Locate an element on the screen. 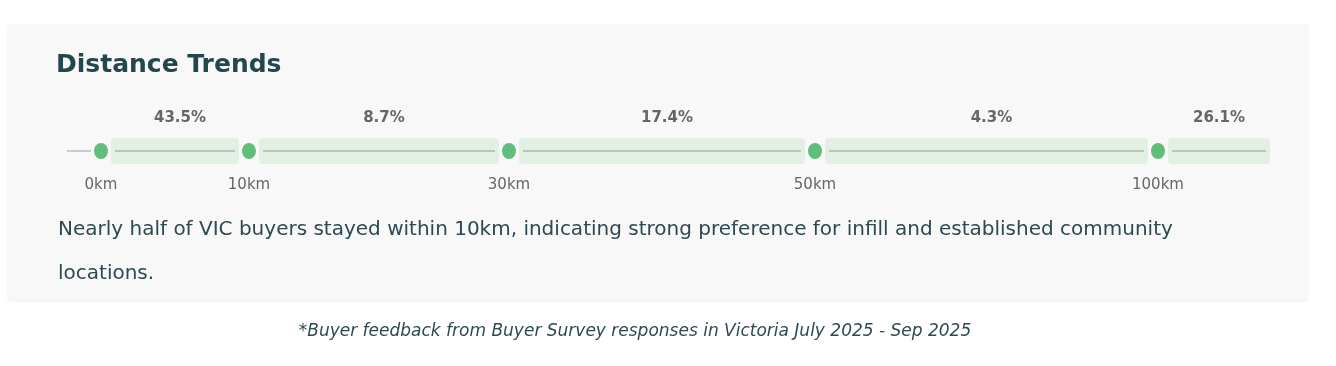 This screenshot has height=366, width=1336. text: 30km is located at coordinates (509, 184).